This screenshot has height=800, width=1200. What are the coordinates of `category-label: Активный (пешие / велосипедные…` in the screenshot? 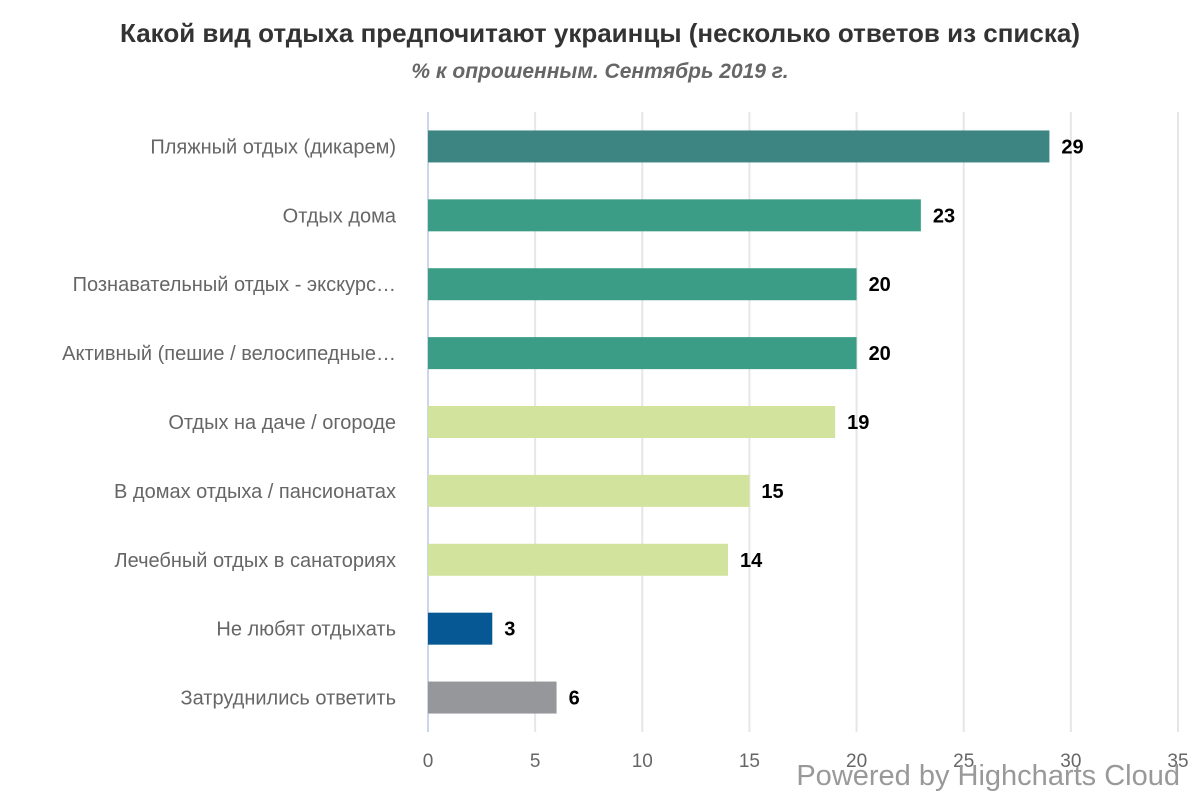 It's located at (229, 354).